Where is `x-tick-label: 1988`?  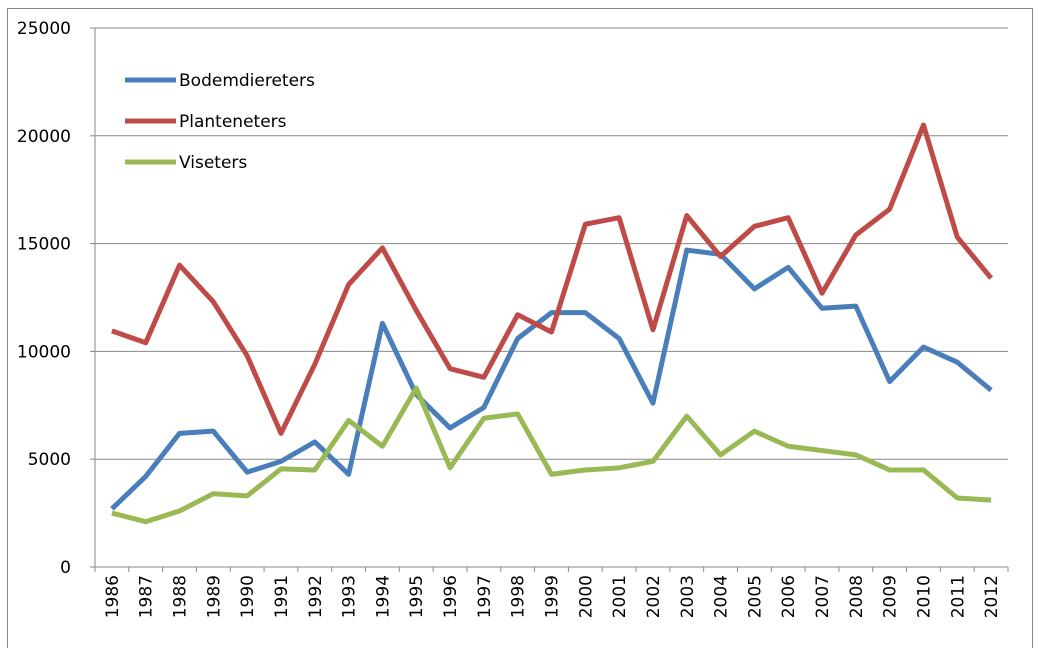 x-tick-label: 1988 is located at coordinates (181, 596).